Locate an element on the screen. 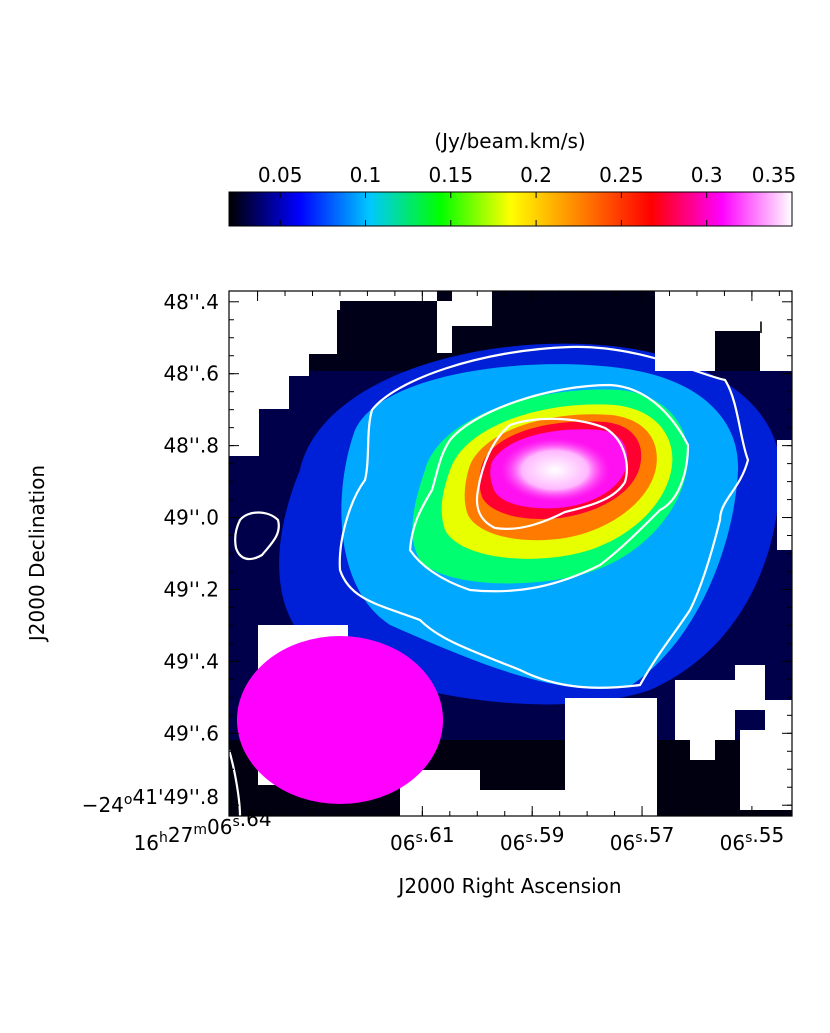 Image resolution: width=830 pixels, height=1033 pixels. contour-inner is located at coordinates (551, 473).